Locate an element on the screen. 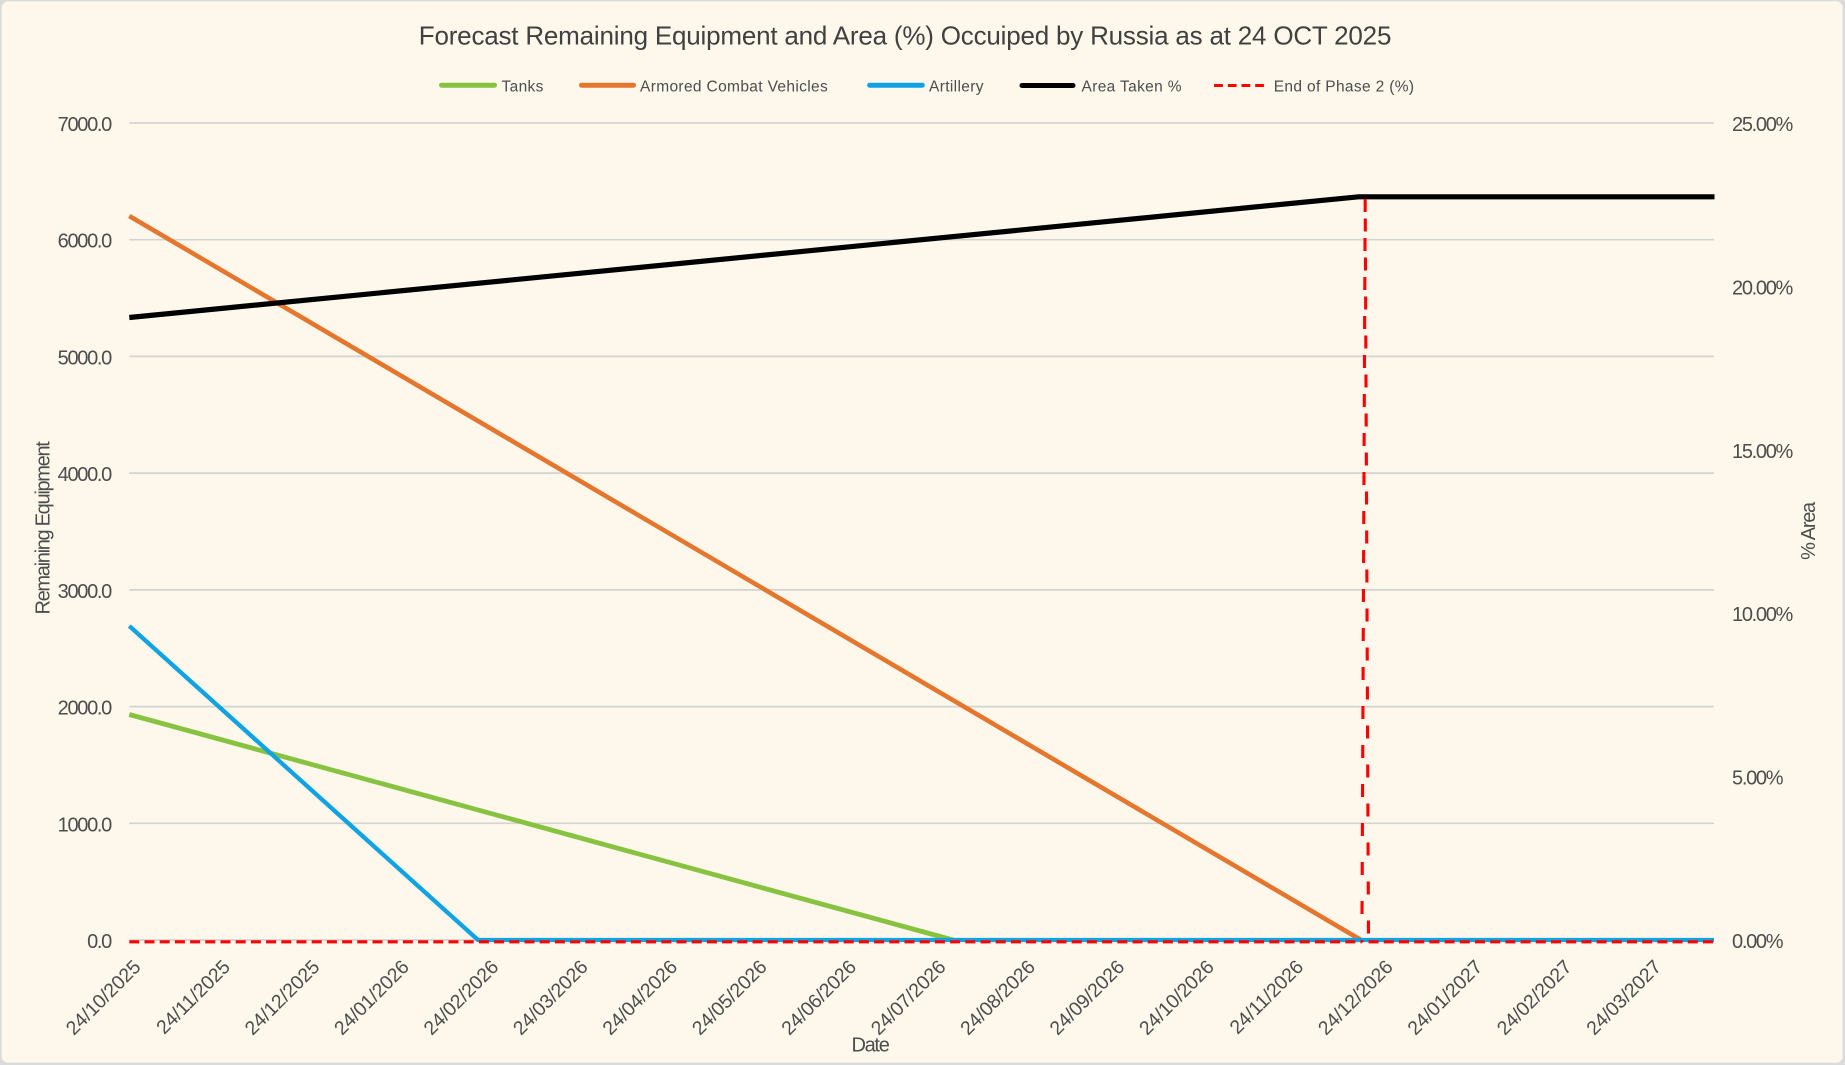  svg-text: Remaining Equipment is located at coordinates (44, 528).